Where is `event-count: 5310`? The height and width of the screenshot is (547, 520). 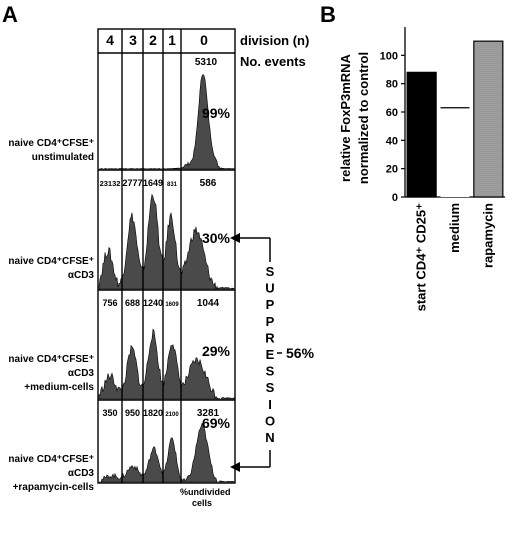
event-count: 5310 is located at coordinates (206, 62).